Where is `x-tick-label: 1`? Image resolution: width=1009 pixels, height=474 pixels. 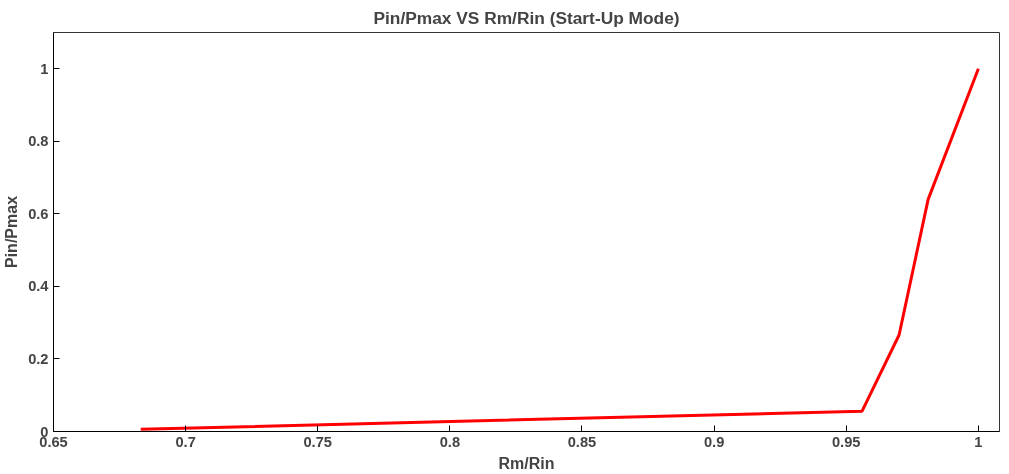 x-tick-label: 1 is located at coordinates (978, 441).